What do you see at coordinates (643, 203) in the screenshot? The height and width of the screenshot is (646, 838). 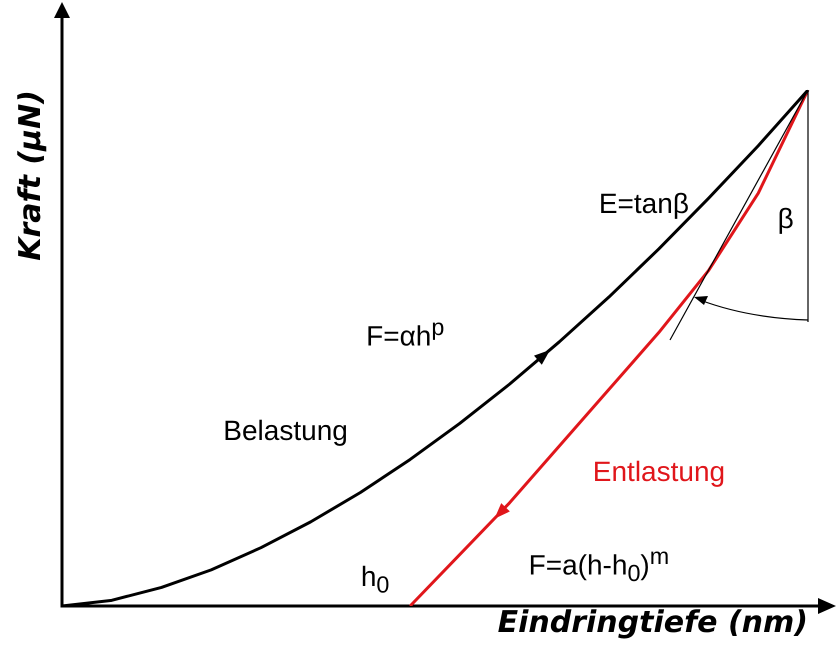 I see `annotation: E=tanβ` at bounding box center [643, 203].